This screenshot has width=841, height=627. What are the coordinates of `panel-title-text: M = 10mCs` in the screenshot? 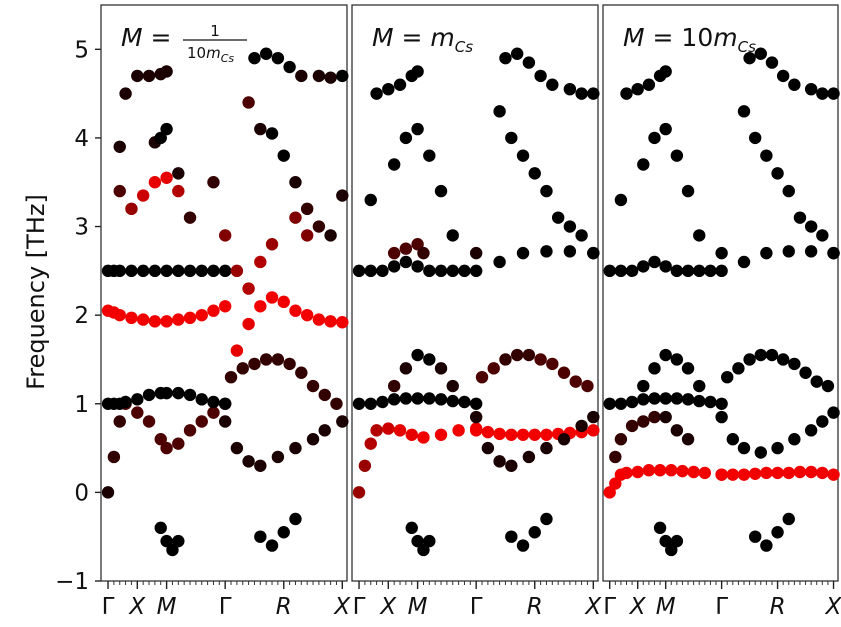 It's located at (689, 39).